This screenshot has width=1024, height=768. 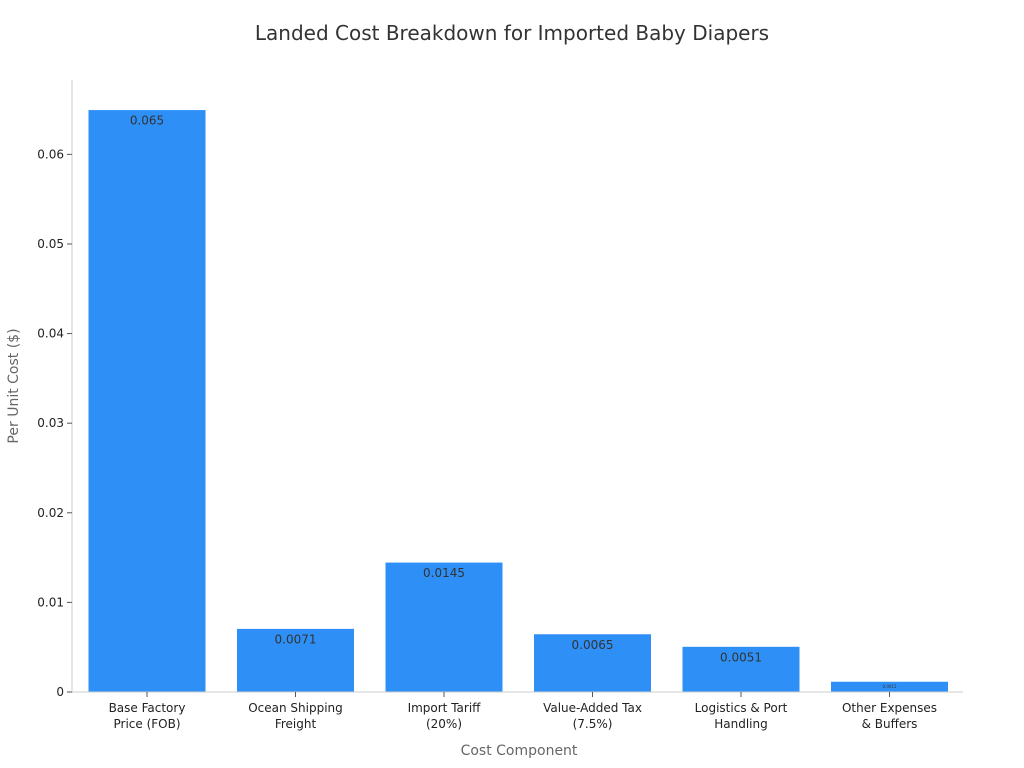 I want to click on data-label-1: 0.065, so click(x=147, y=121).